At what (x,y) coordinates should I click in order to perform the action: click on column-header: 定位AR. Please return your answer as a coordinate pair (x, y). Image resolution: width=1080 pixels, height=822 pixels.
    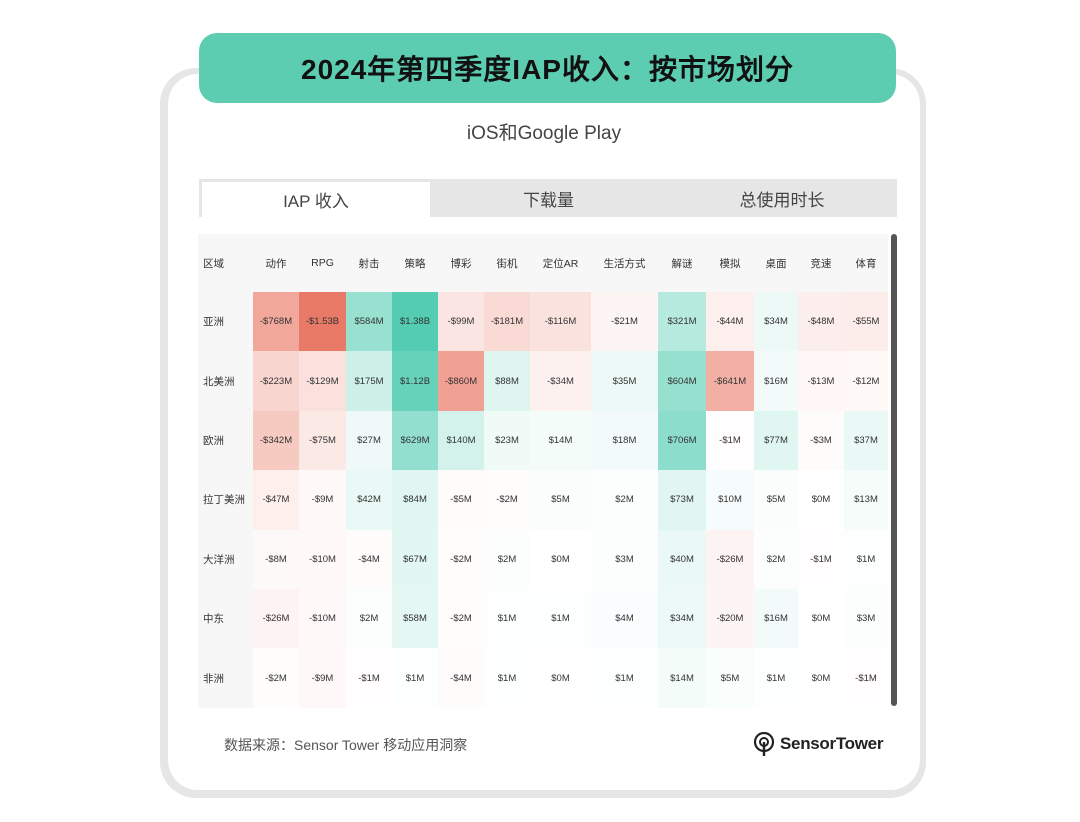
    Looking at the image, I should click on (560, 263).